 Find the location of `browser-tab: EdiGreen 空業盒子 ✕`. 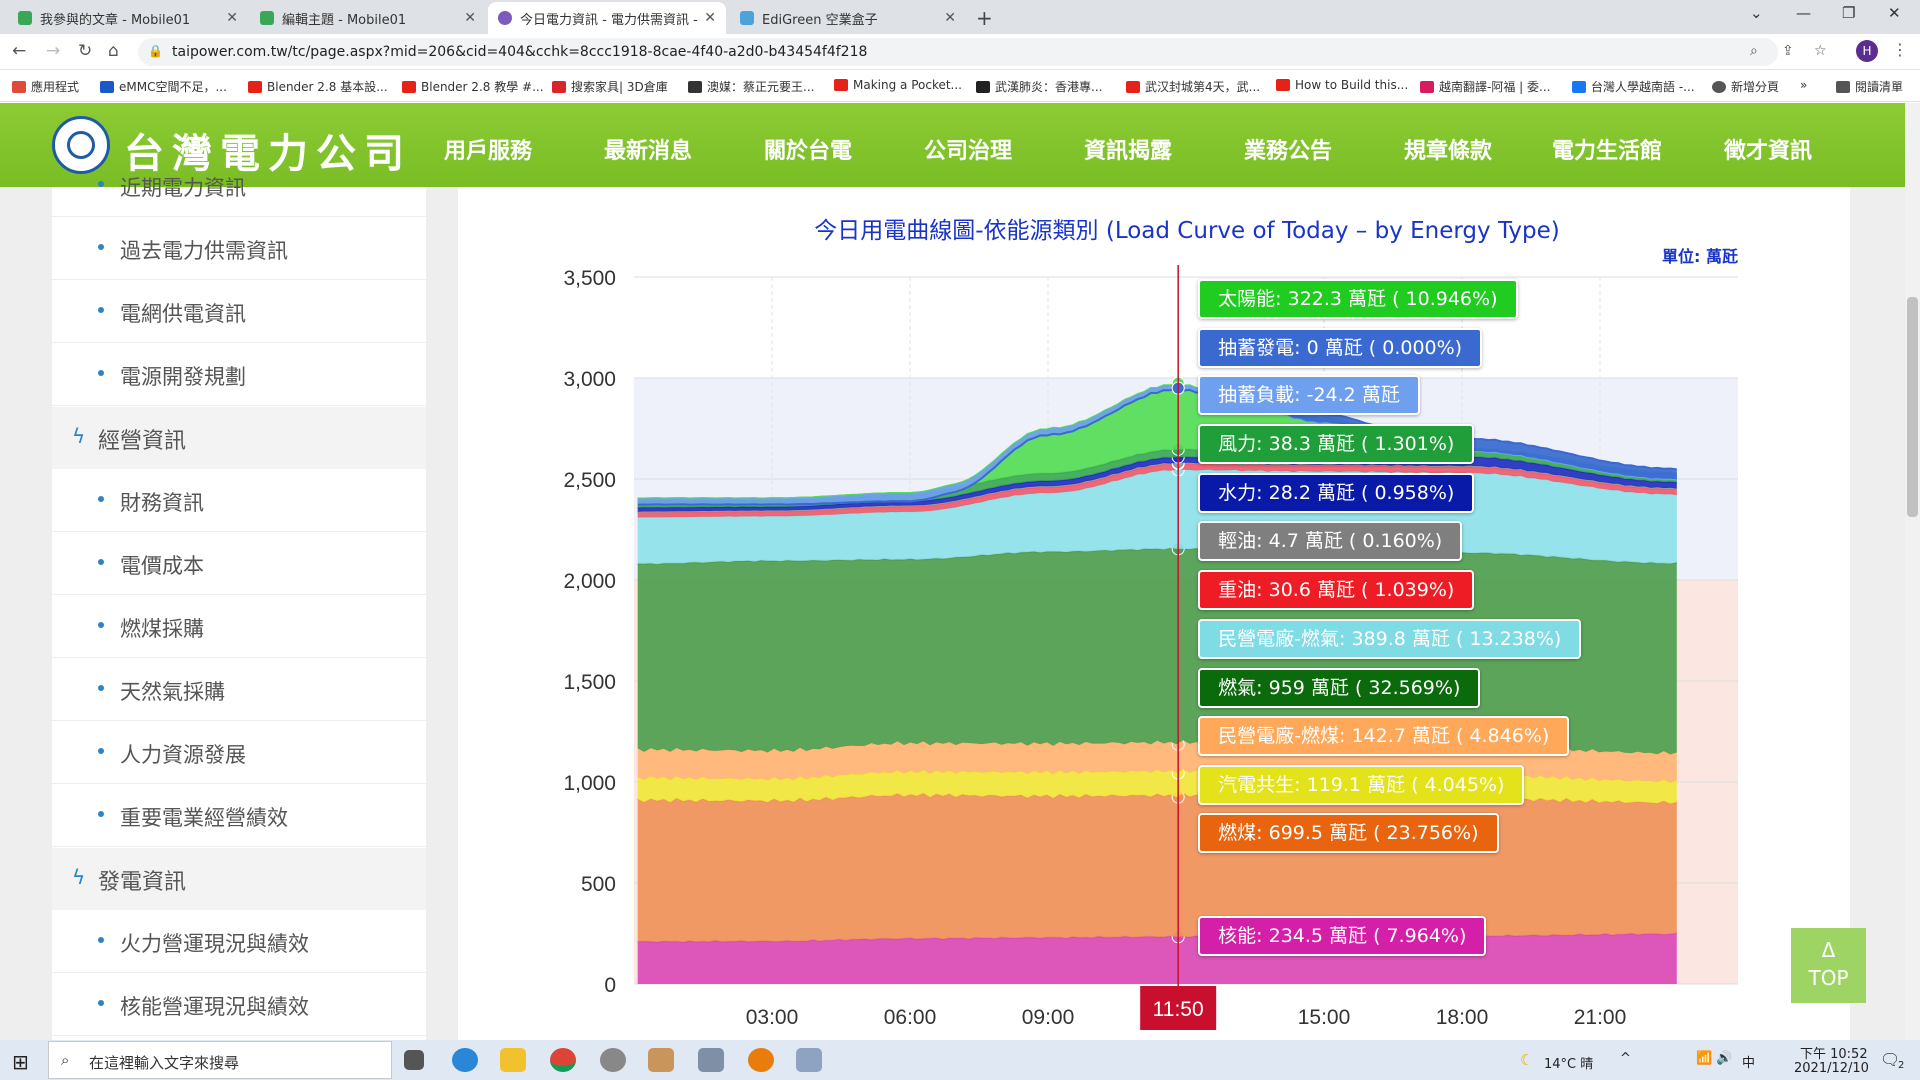

browser-tab: EdiGreen 空業盒子 ✕ is located at coordinates (848, 18).